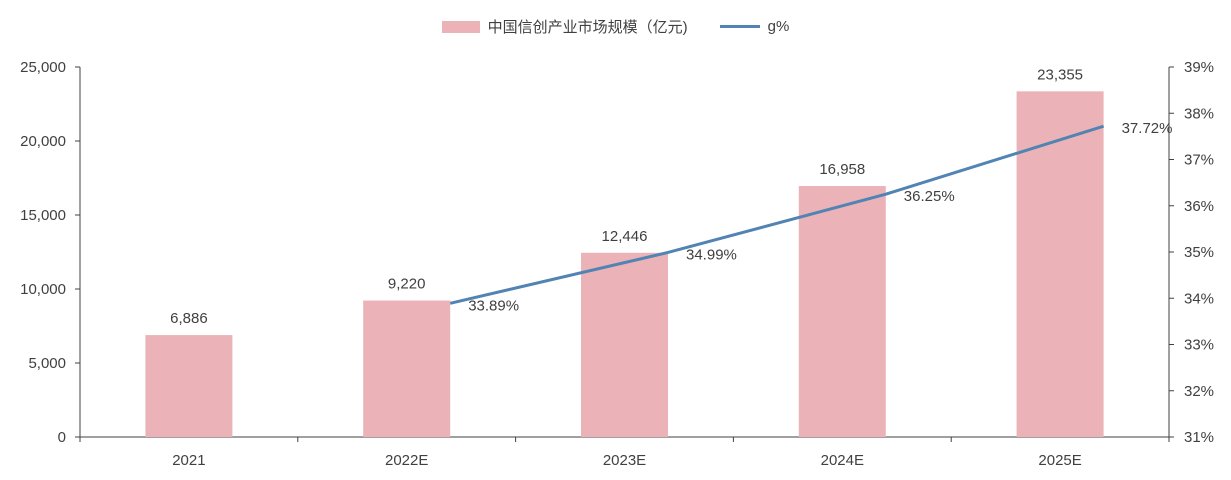 The width and height of the screenshot is (1231, 480). I want to click on bar-2024E, so click(842, 311).